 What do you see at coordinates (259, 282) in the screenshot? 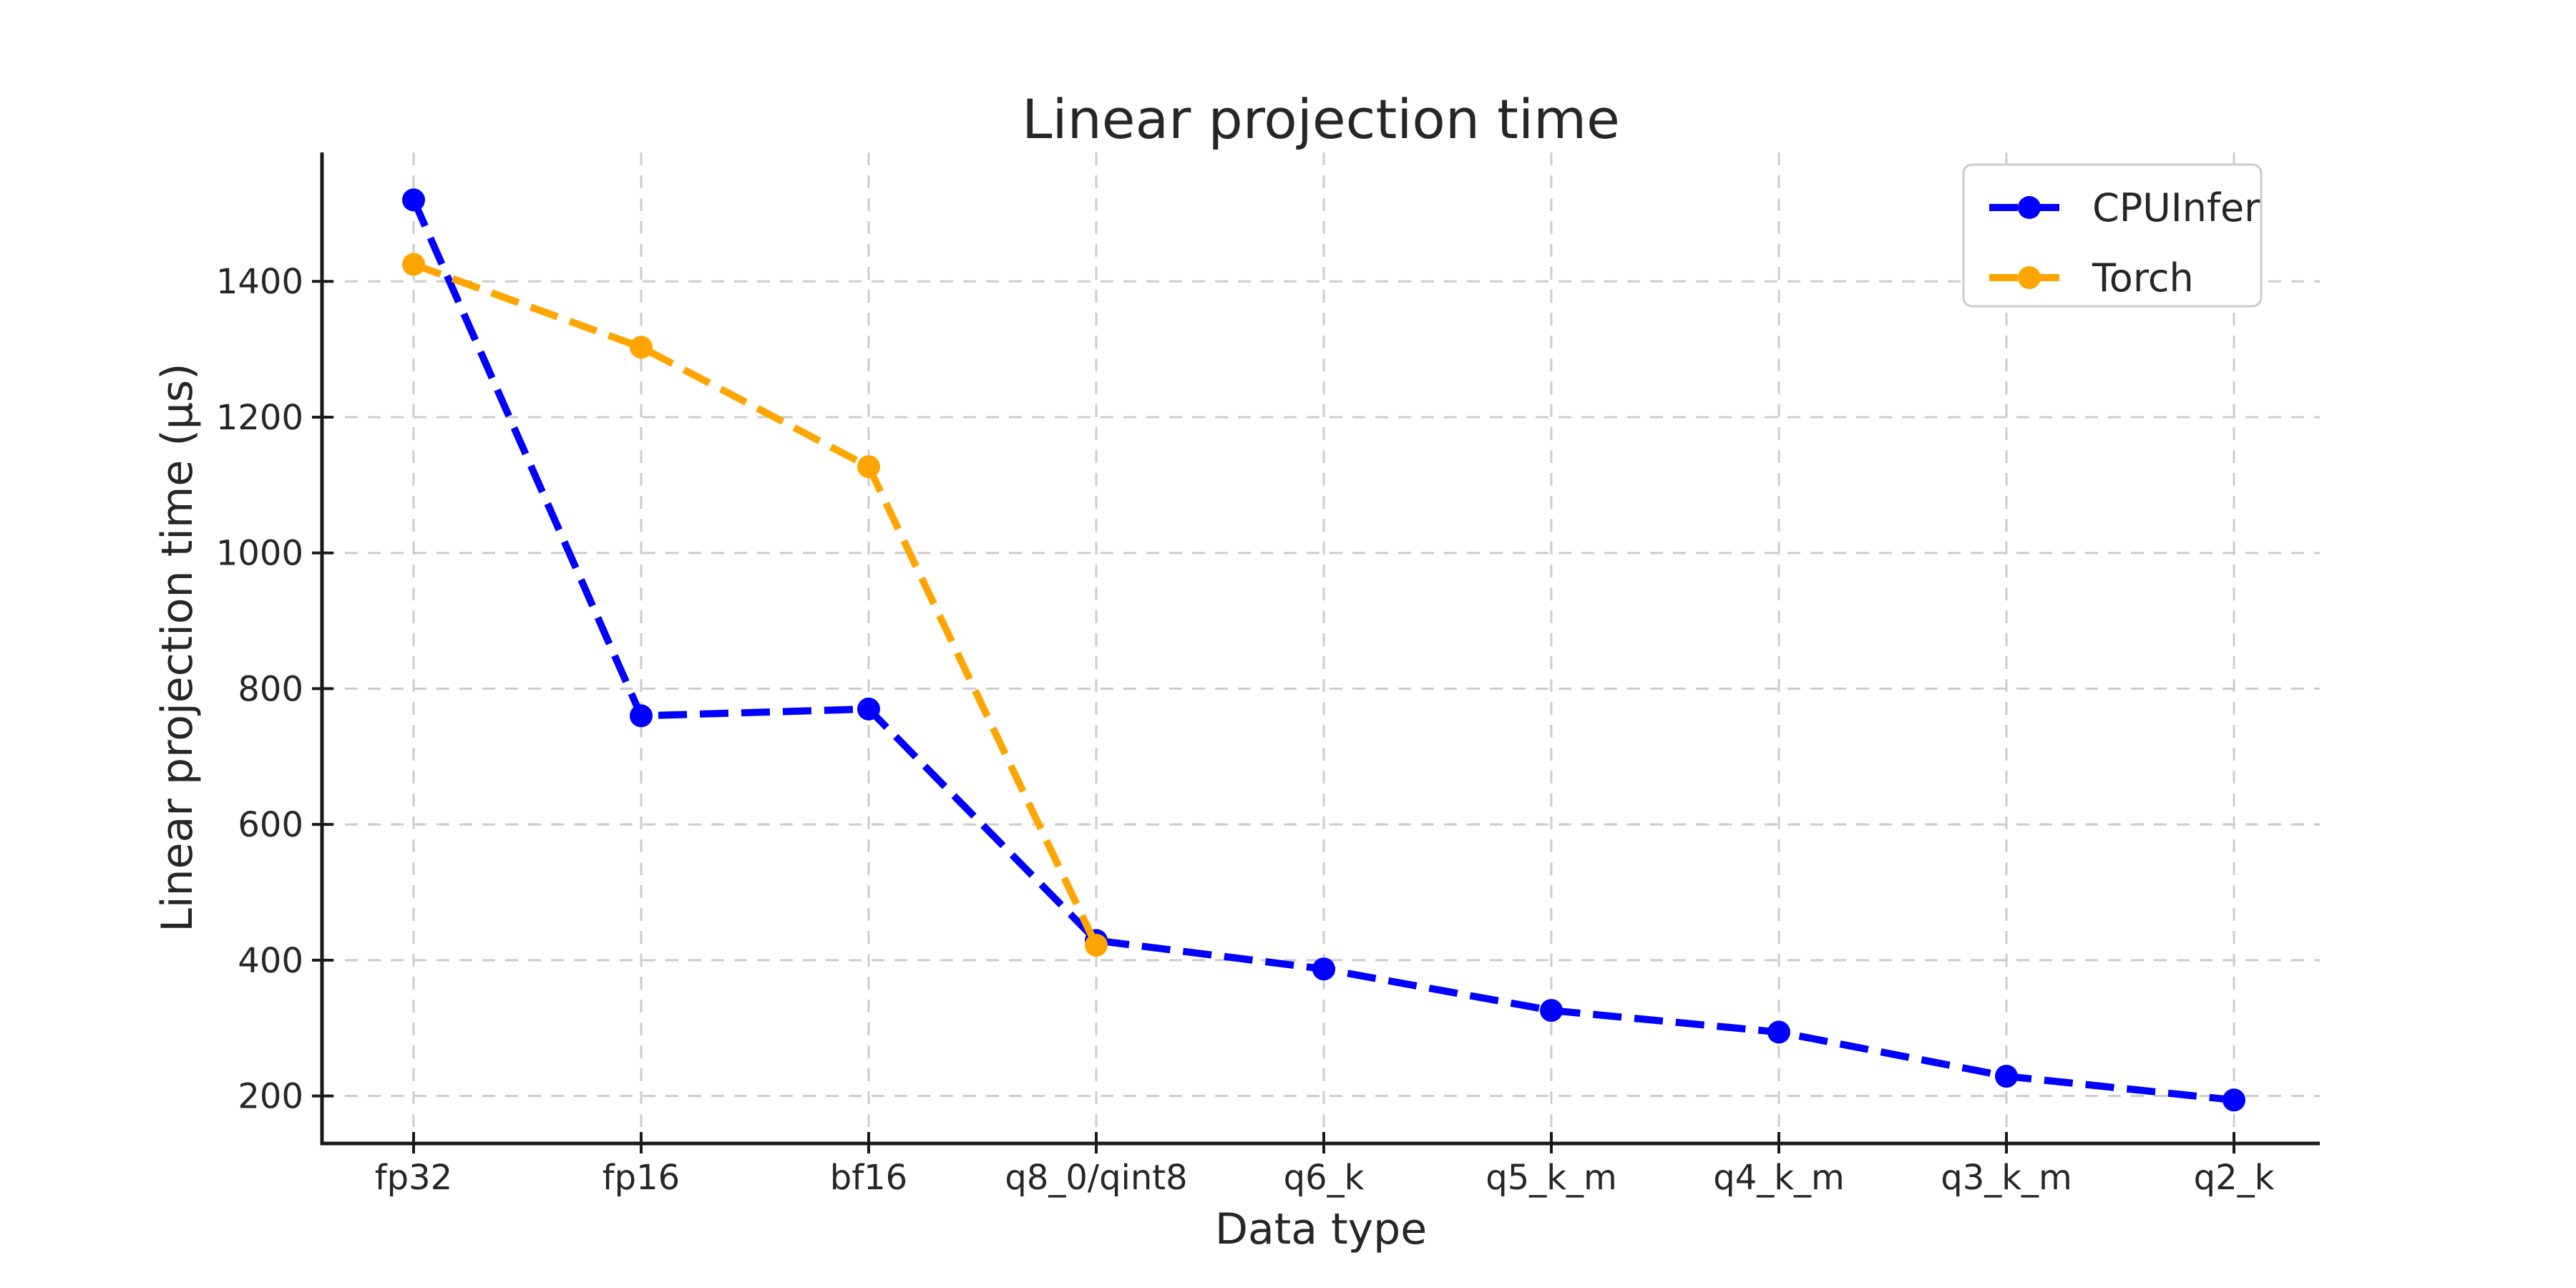
I see `y-tick-label: 1400` at bounding box center [259, 282].